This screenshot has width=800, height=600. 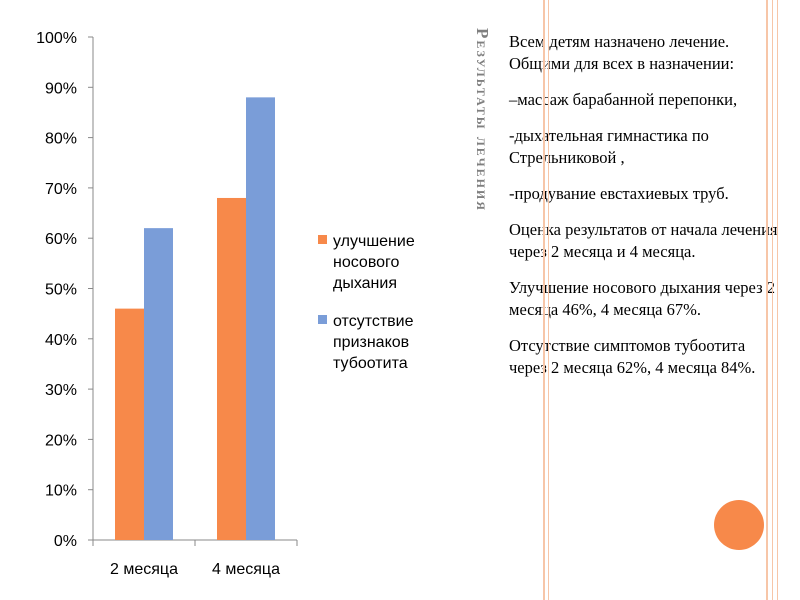 What do you see at coordinates (373, 321) in the screenshot?
I see `legend-label-2: отсутствие` at bounding box center [373, 321].